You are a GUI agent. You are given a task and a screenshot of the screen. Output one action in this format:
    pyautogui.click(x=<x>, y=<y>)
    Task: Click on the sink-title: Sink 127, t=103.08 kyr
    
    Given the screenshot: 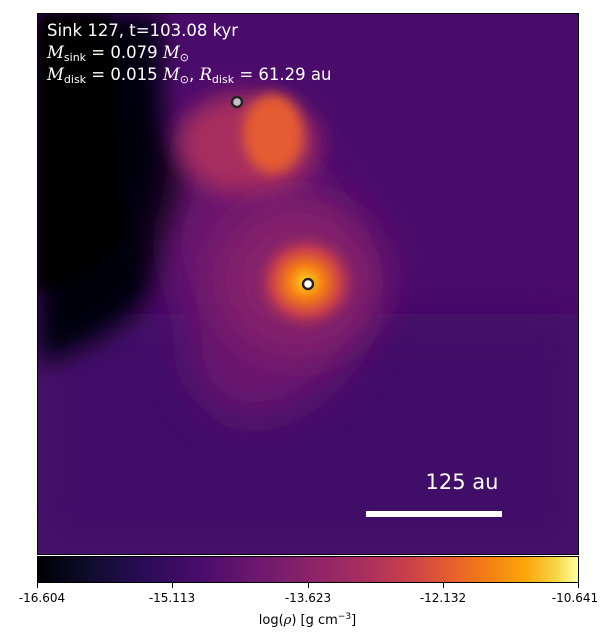 What is the action you would take?
    pyautogui.click(x=143, y=30)
    